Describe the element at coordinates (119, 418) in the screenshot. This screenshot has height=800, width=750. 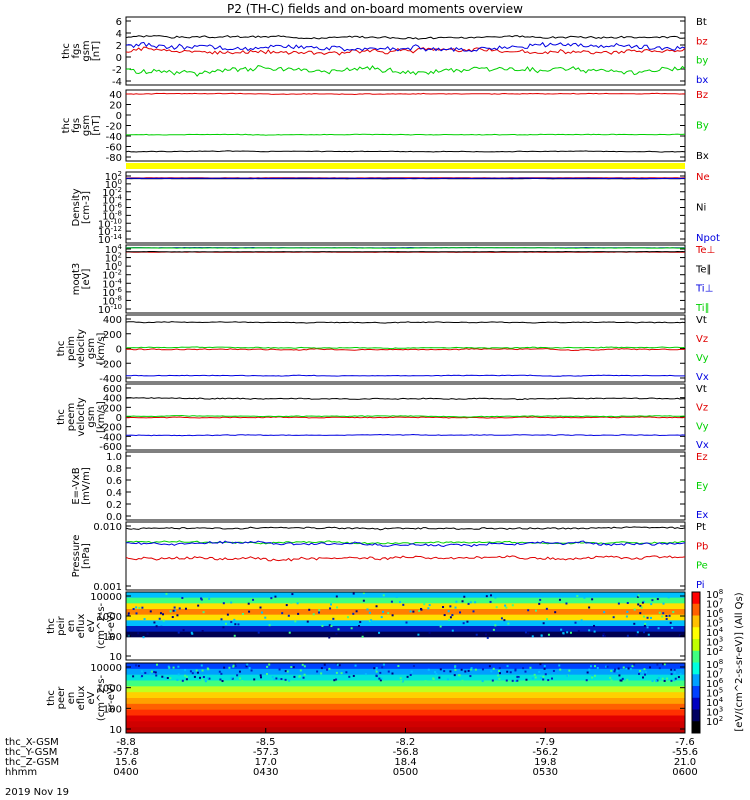
I see `y-tick-label: 0` at that location.